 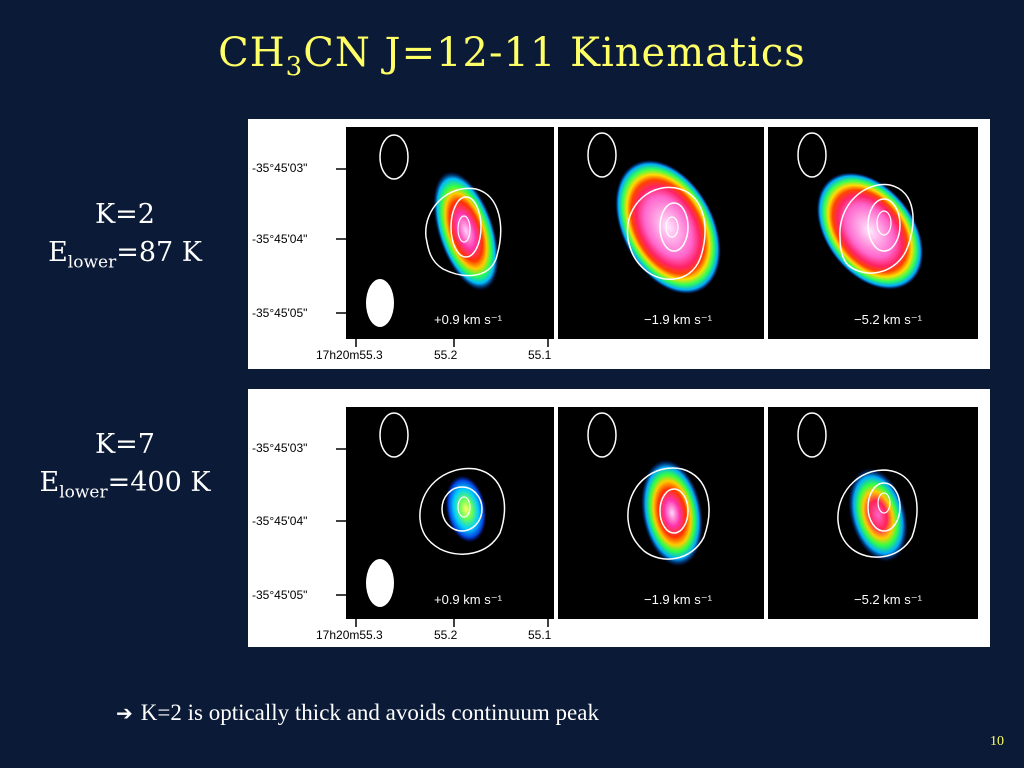 I want to click on k-value: K=7, so click(x=125, y=444).